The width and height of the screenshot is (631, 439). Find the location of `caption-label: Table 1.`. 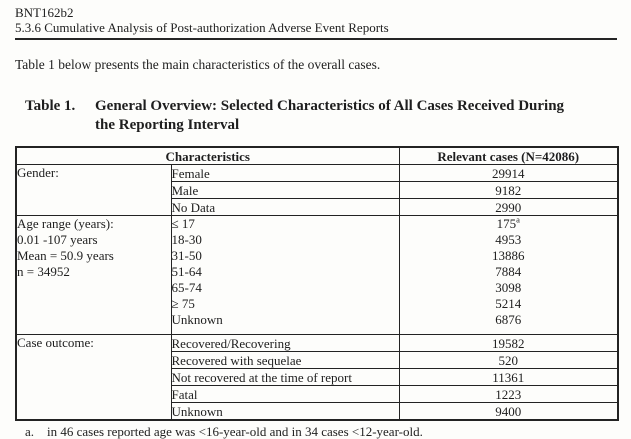

caption-label: Table 1. is located at coordinates (50, 106).